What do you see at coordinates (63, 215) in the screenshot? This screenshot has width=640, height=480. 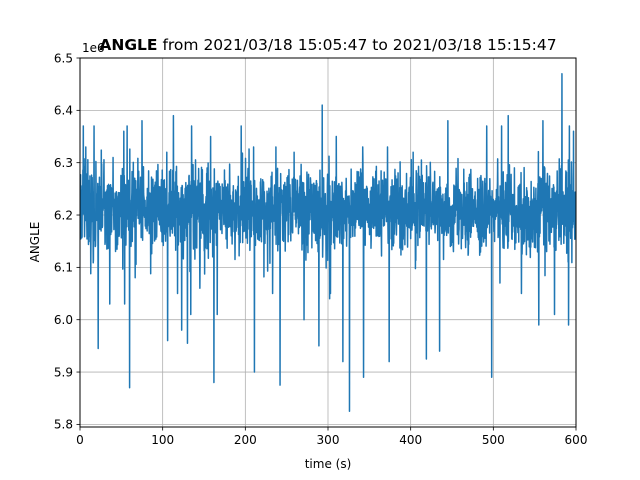 I see `y-tick-label: 6.2` at bounding box center [63, 215].